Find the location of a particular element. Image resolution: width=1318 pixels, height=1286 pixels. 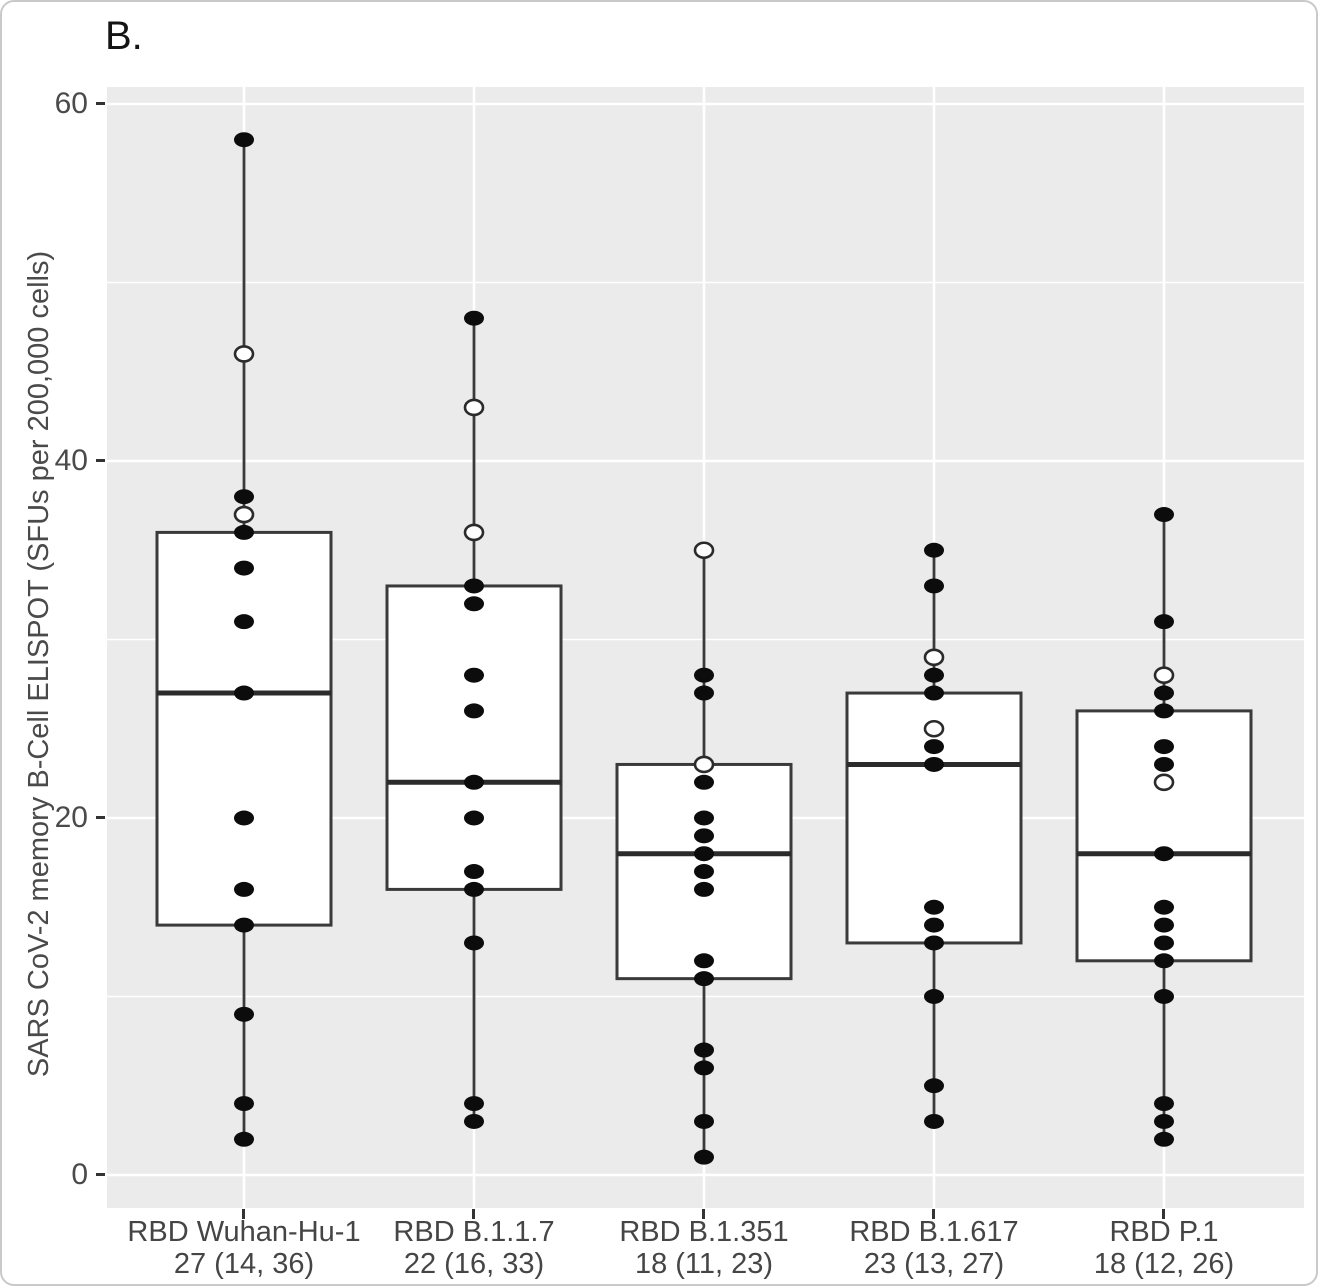

category-name: RBD B.1.351 is located at coordinates (704, 1232).